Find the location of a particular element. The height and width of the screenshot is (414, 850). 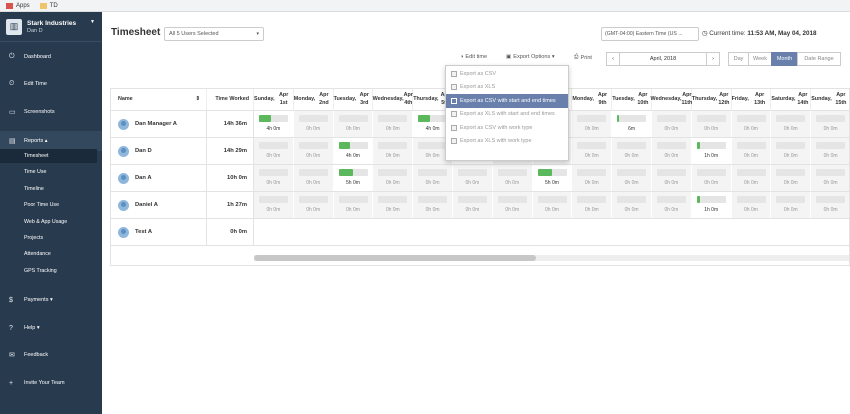

view-date-range-button: Date Range is located at coordinates (819, 59).